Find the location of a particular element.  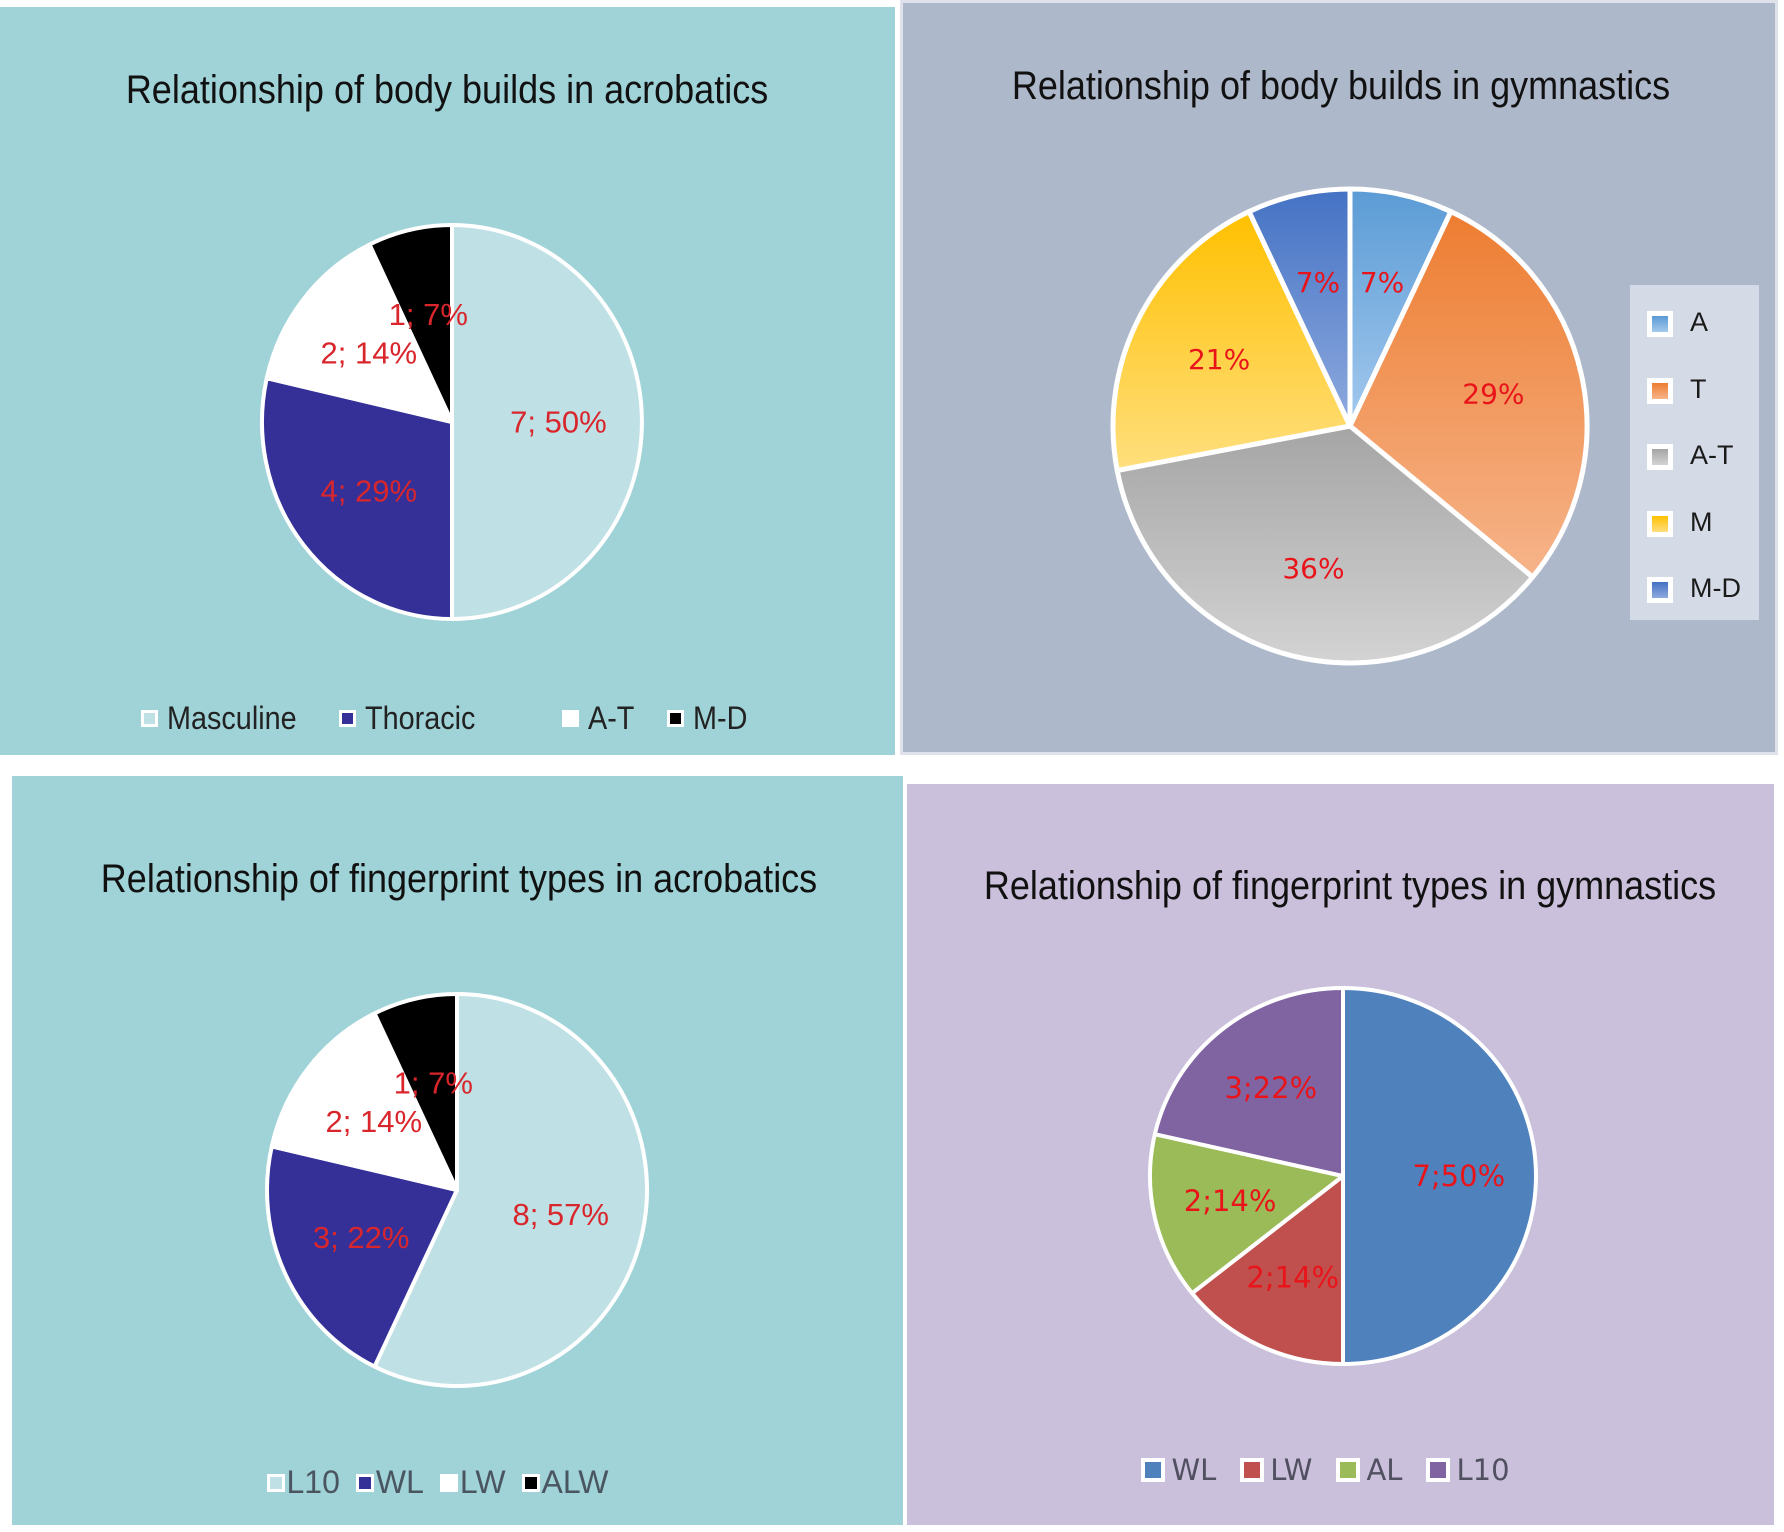

legend-item-thoracic: Thoracic is located at coordinates (413, 718).